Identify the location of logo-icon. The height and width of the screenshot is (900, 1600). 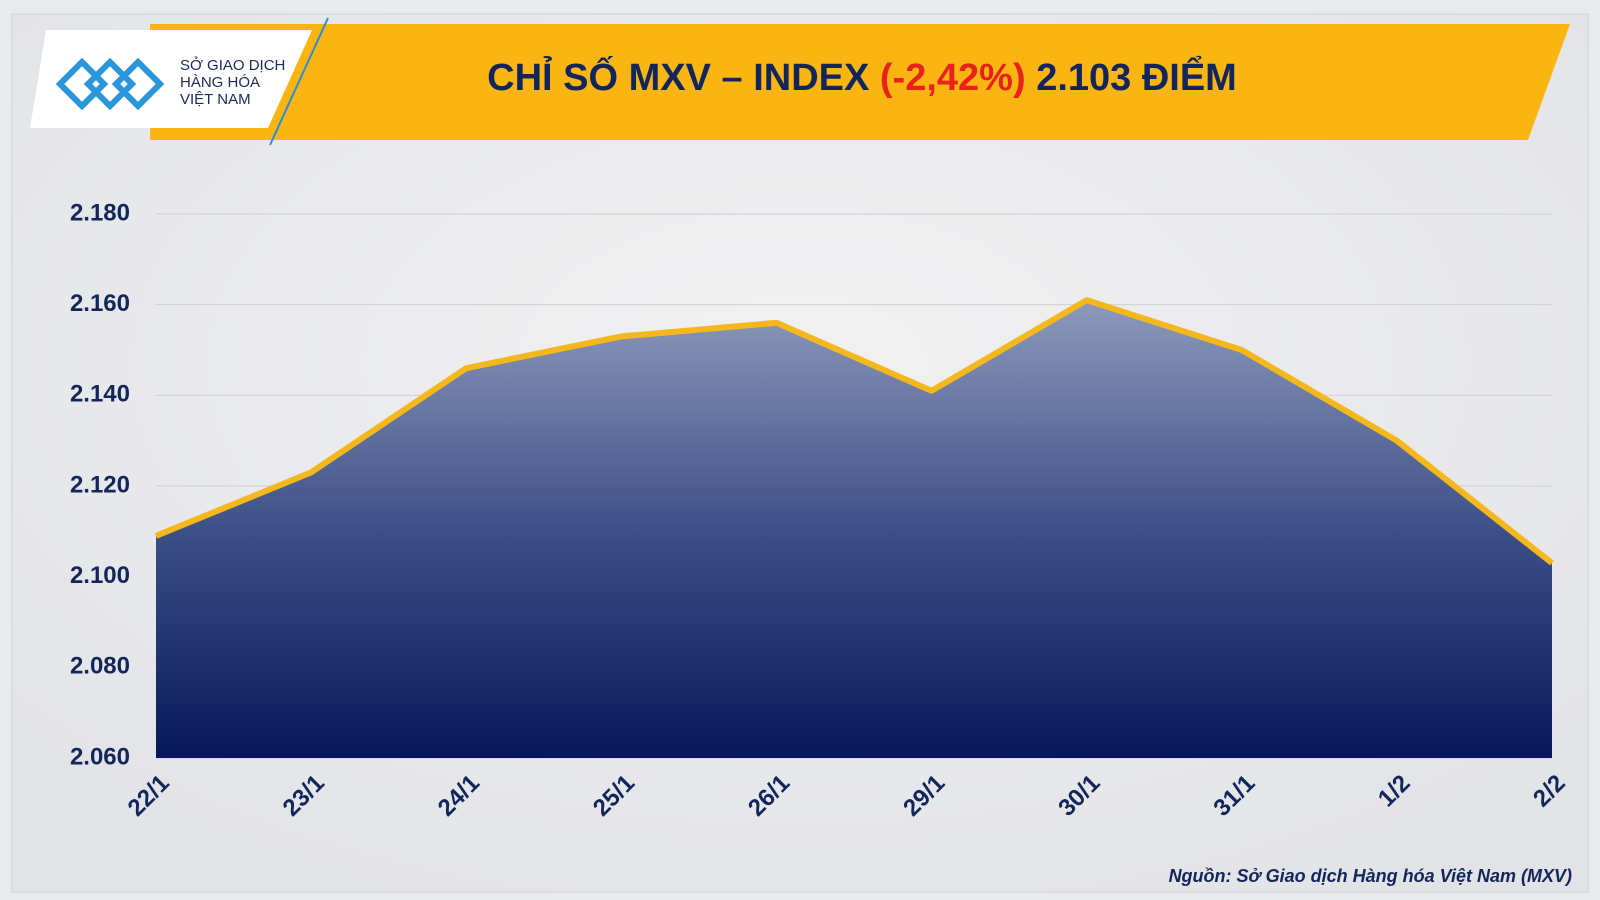
(110, 84).